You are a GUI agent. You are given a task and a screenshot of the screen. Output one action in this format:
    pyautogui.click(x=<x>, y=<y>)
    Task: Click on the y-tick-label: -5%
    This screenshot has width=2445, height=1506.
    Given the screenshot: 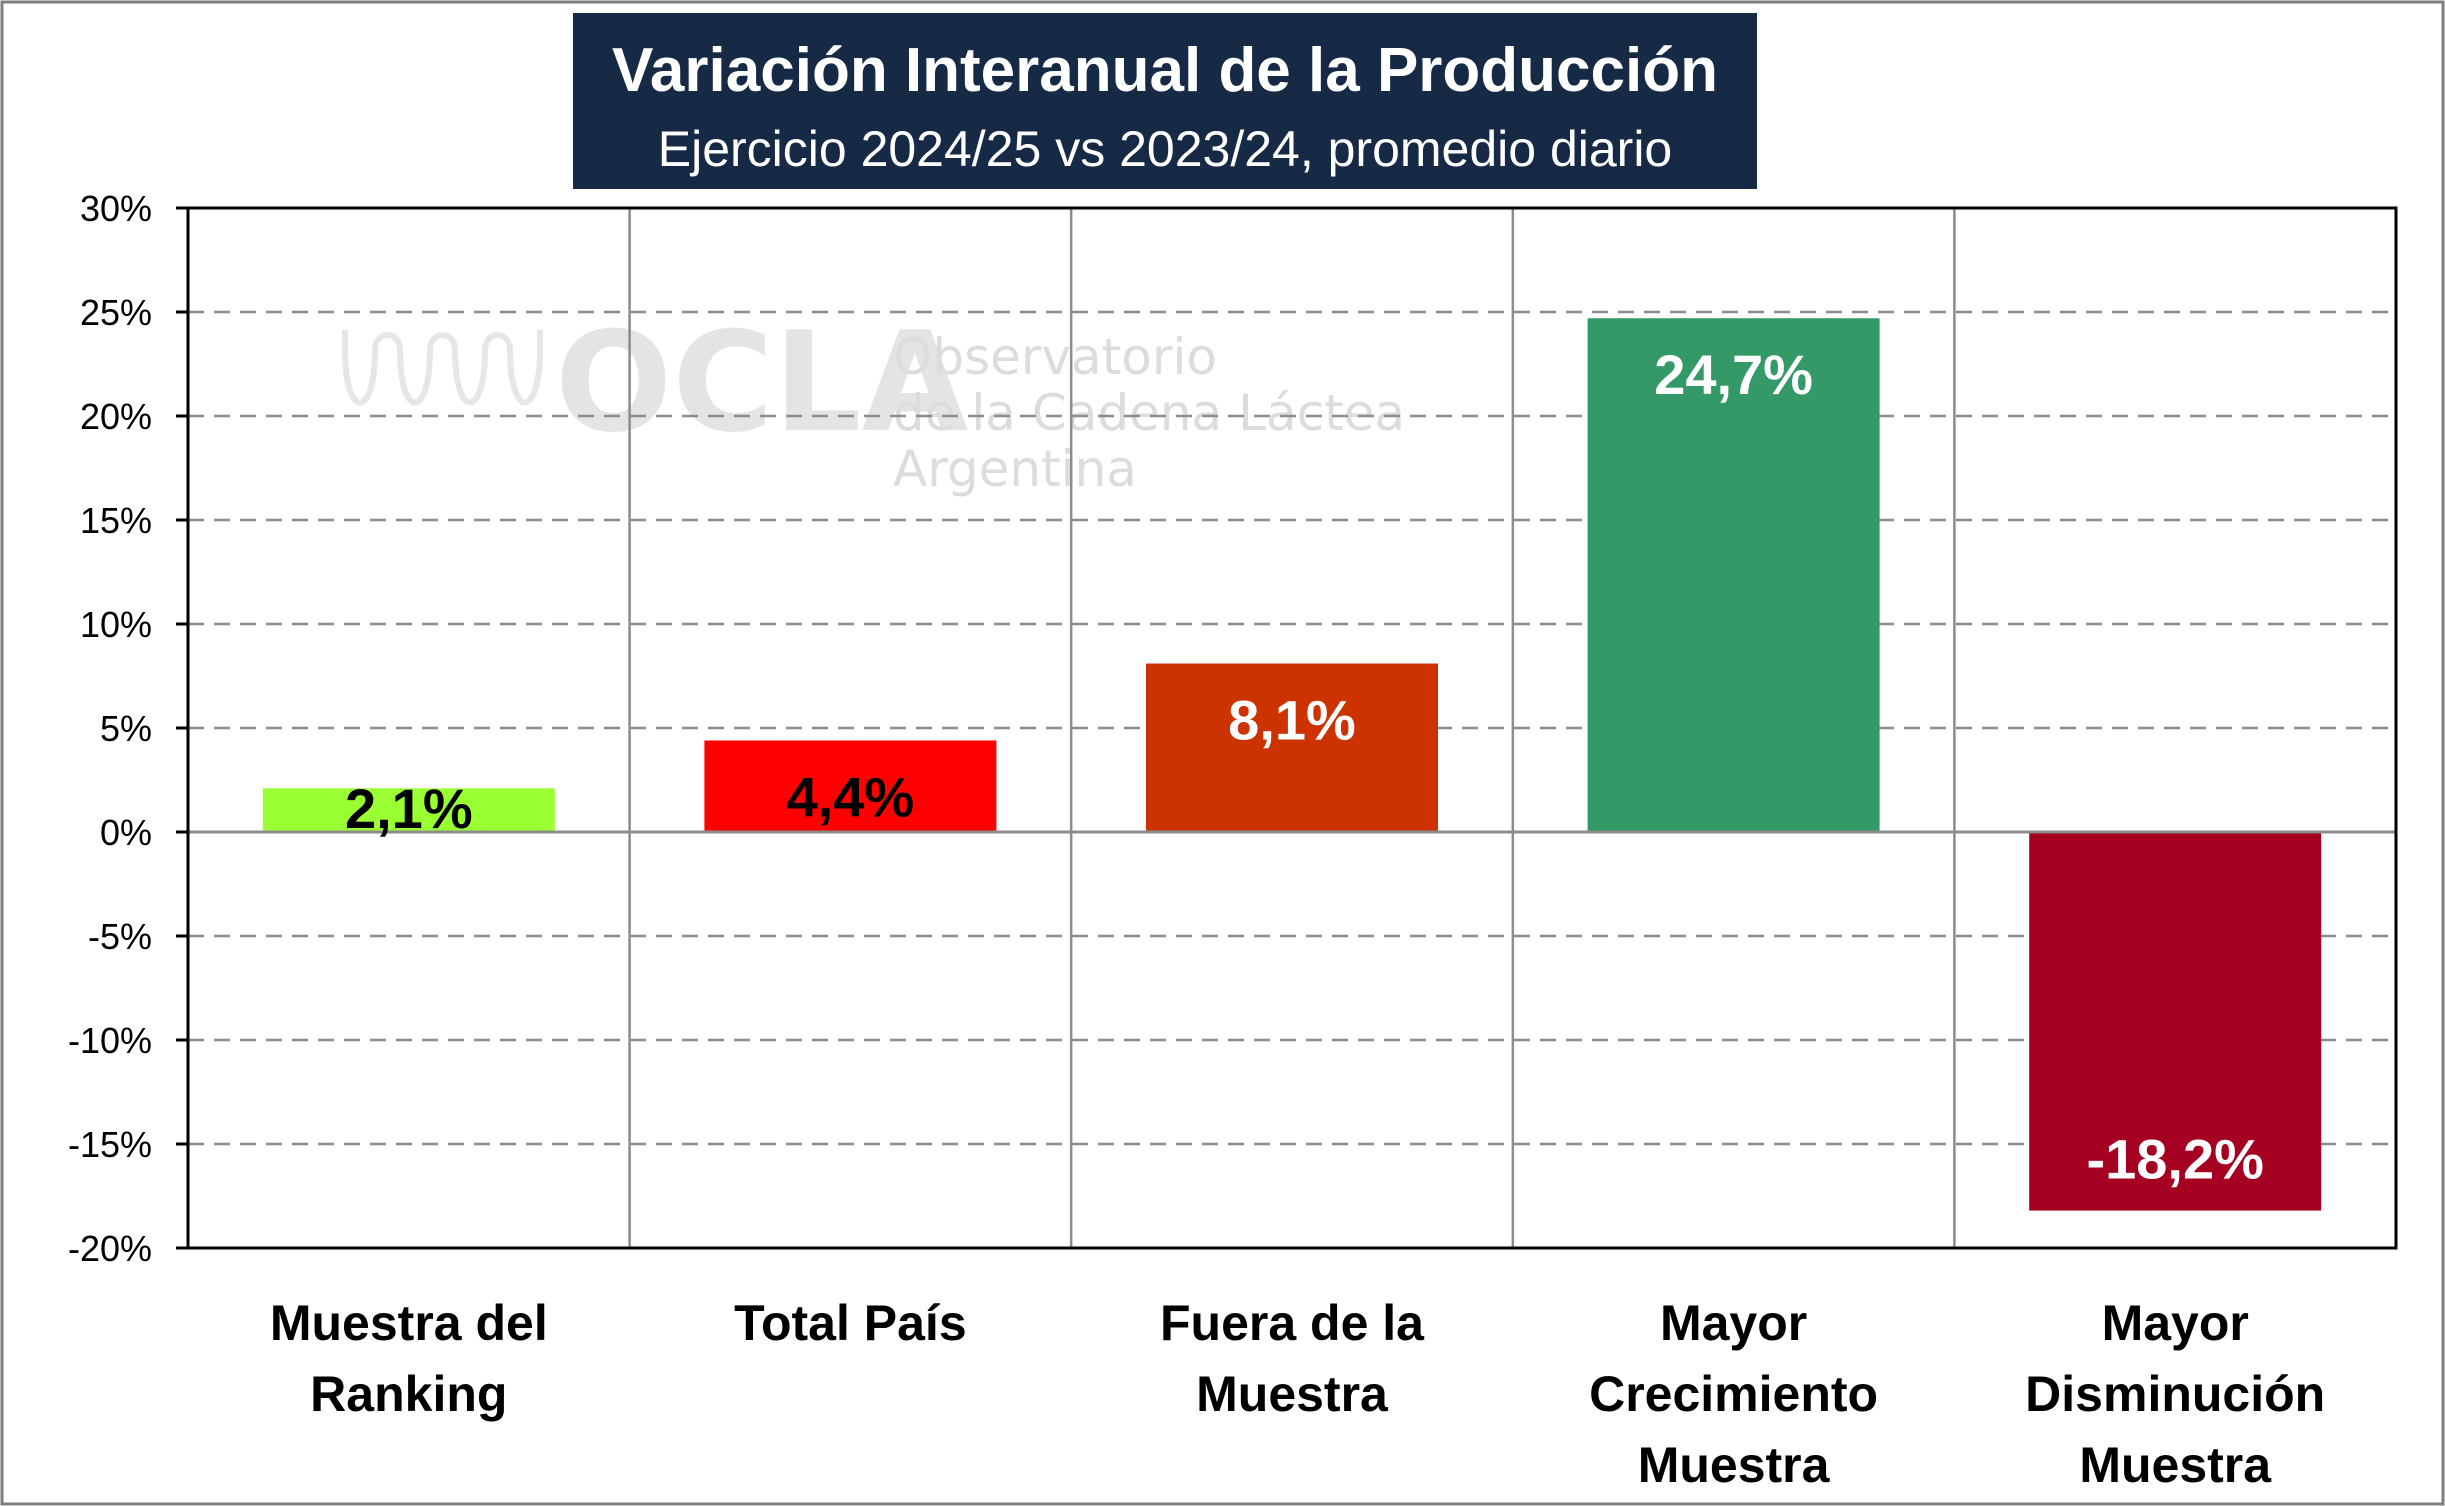 What is the action you would take?
    pyautogui.click(x=120, y=936)
    